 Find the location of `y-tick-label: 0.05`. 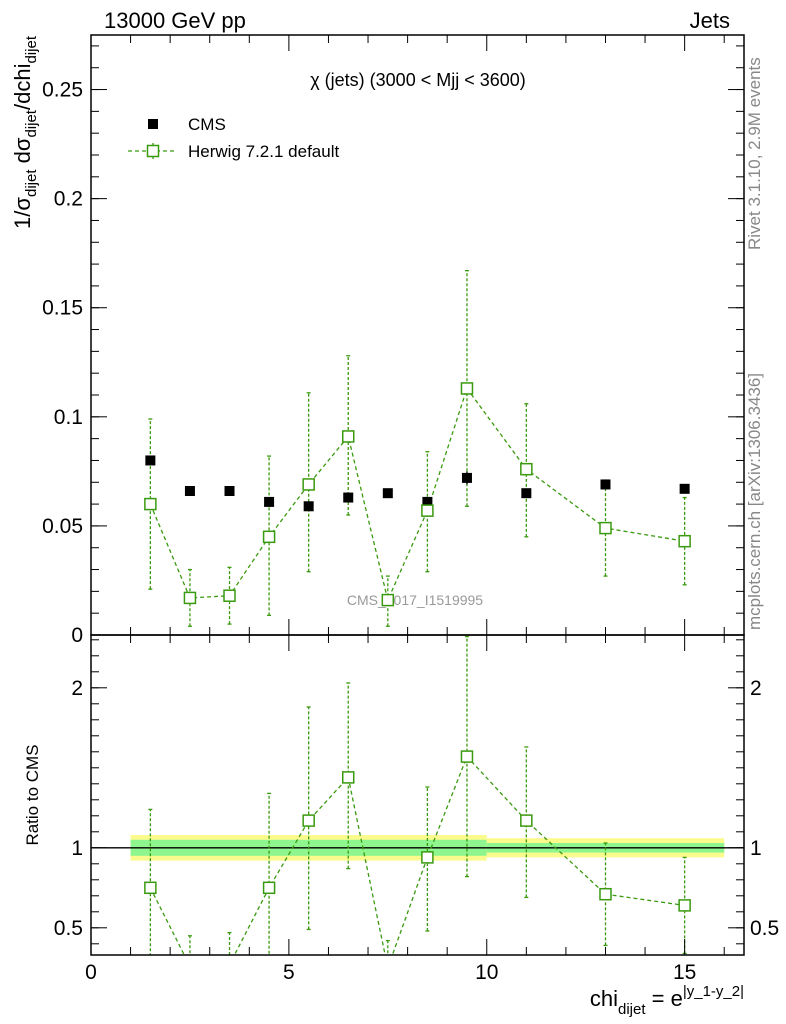

y-tick-label: 0.05 is located at coordinates (62, 526).